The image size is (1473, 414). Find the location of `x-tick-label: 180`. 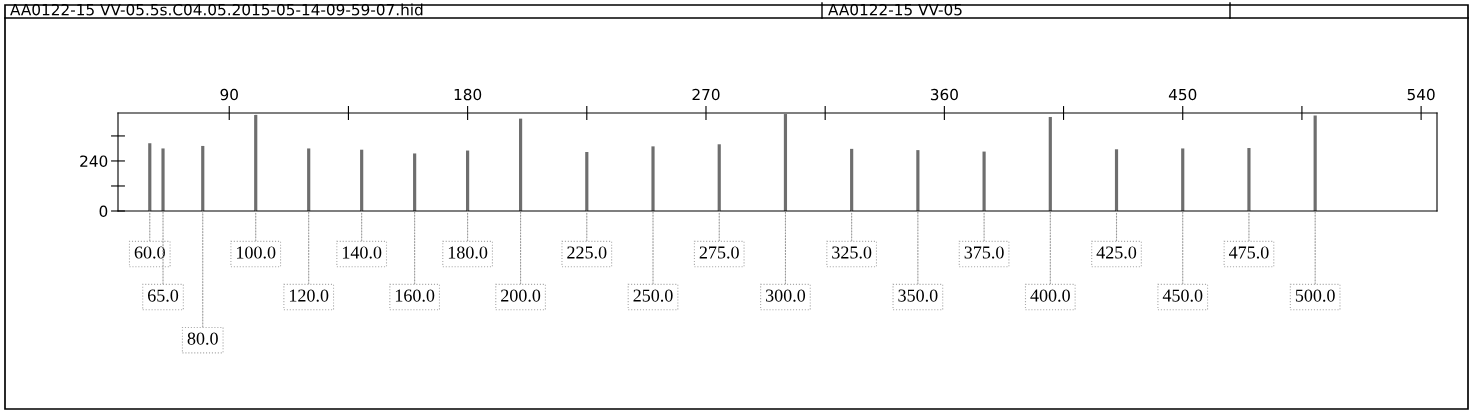

x-tick-label: 180 is located at coordinates (468, 94).